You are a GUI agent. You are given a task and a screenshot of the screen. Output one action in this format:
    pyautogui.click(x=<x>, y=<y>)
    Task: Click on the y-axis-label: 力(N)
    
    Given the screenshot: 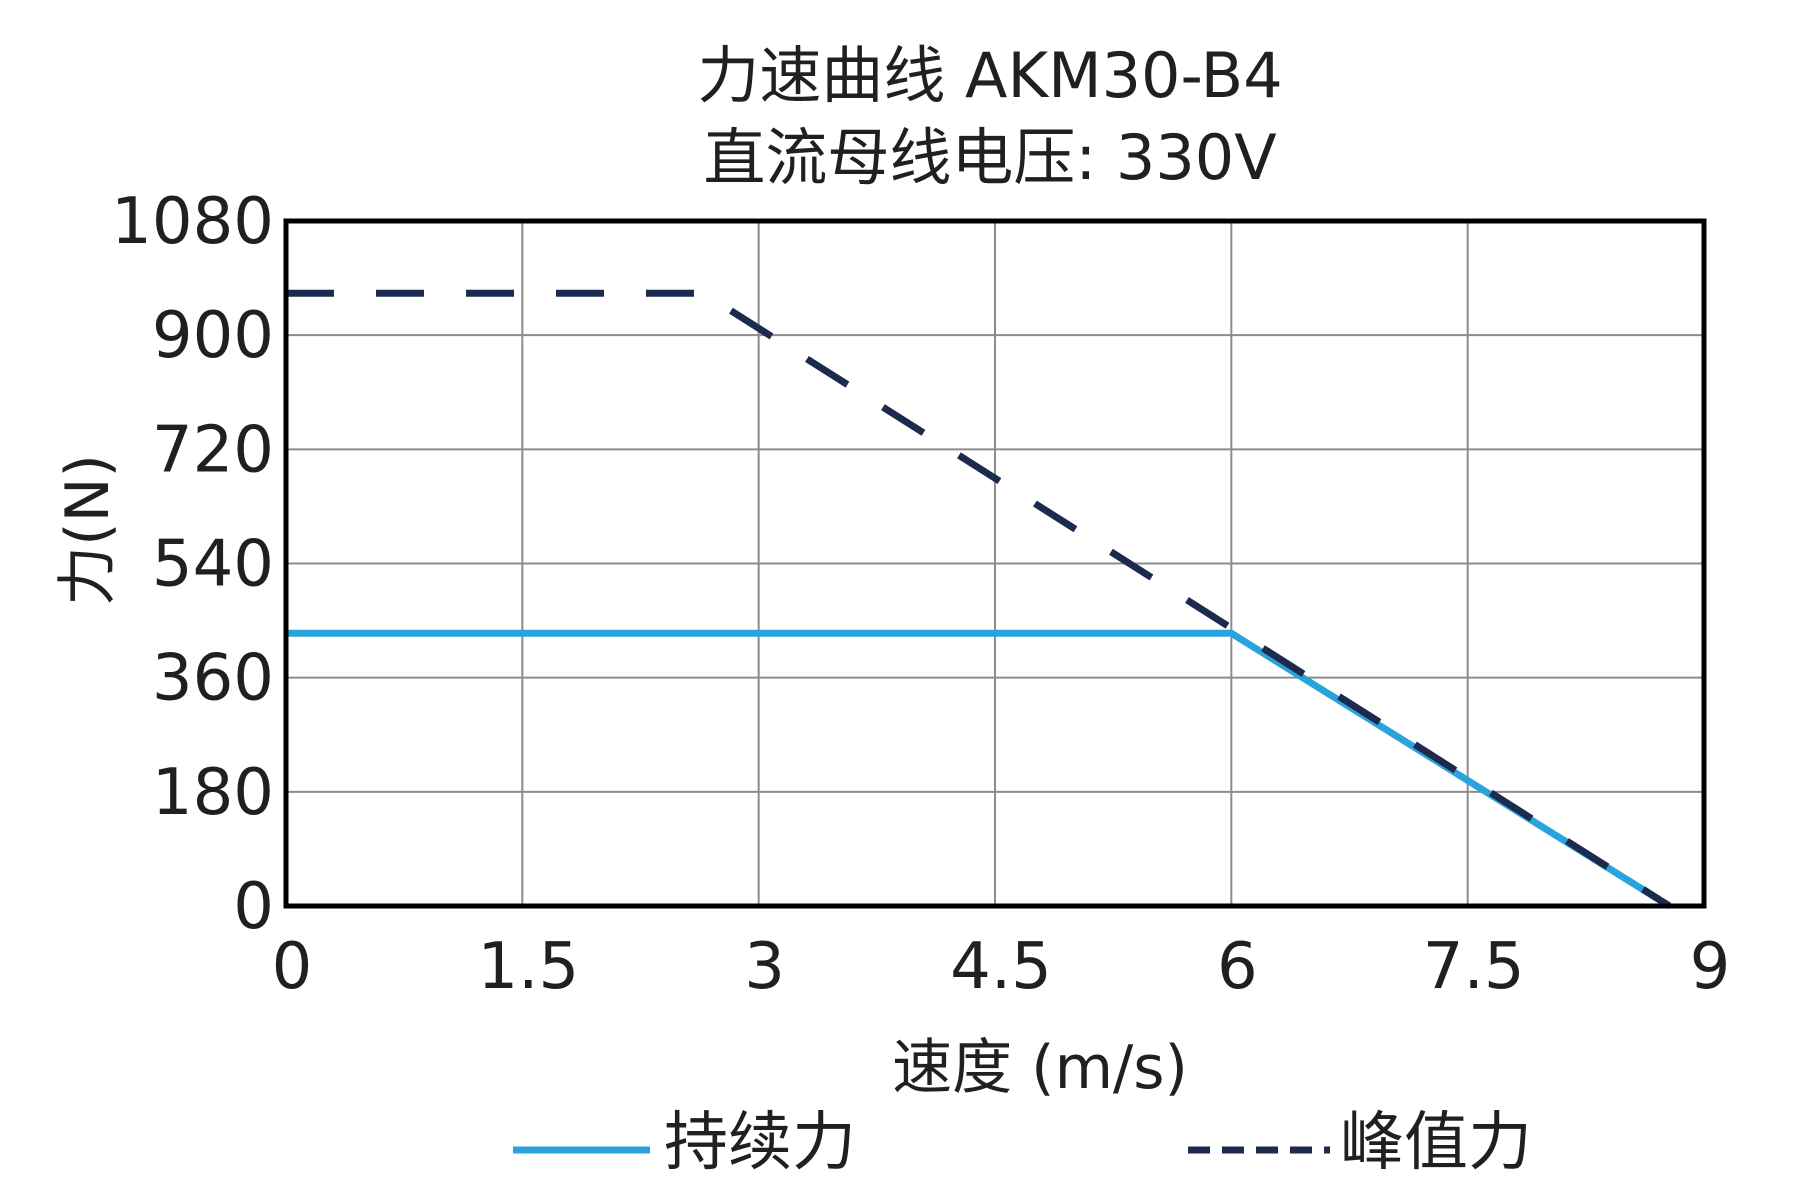 What is the action you would take?
    pyautogui.click(x=88, y=530)
    